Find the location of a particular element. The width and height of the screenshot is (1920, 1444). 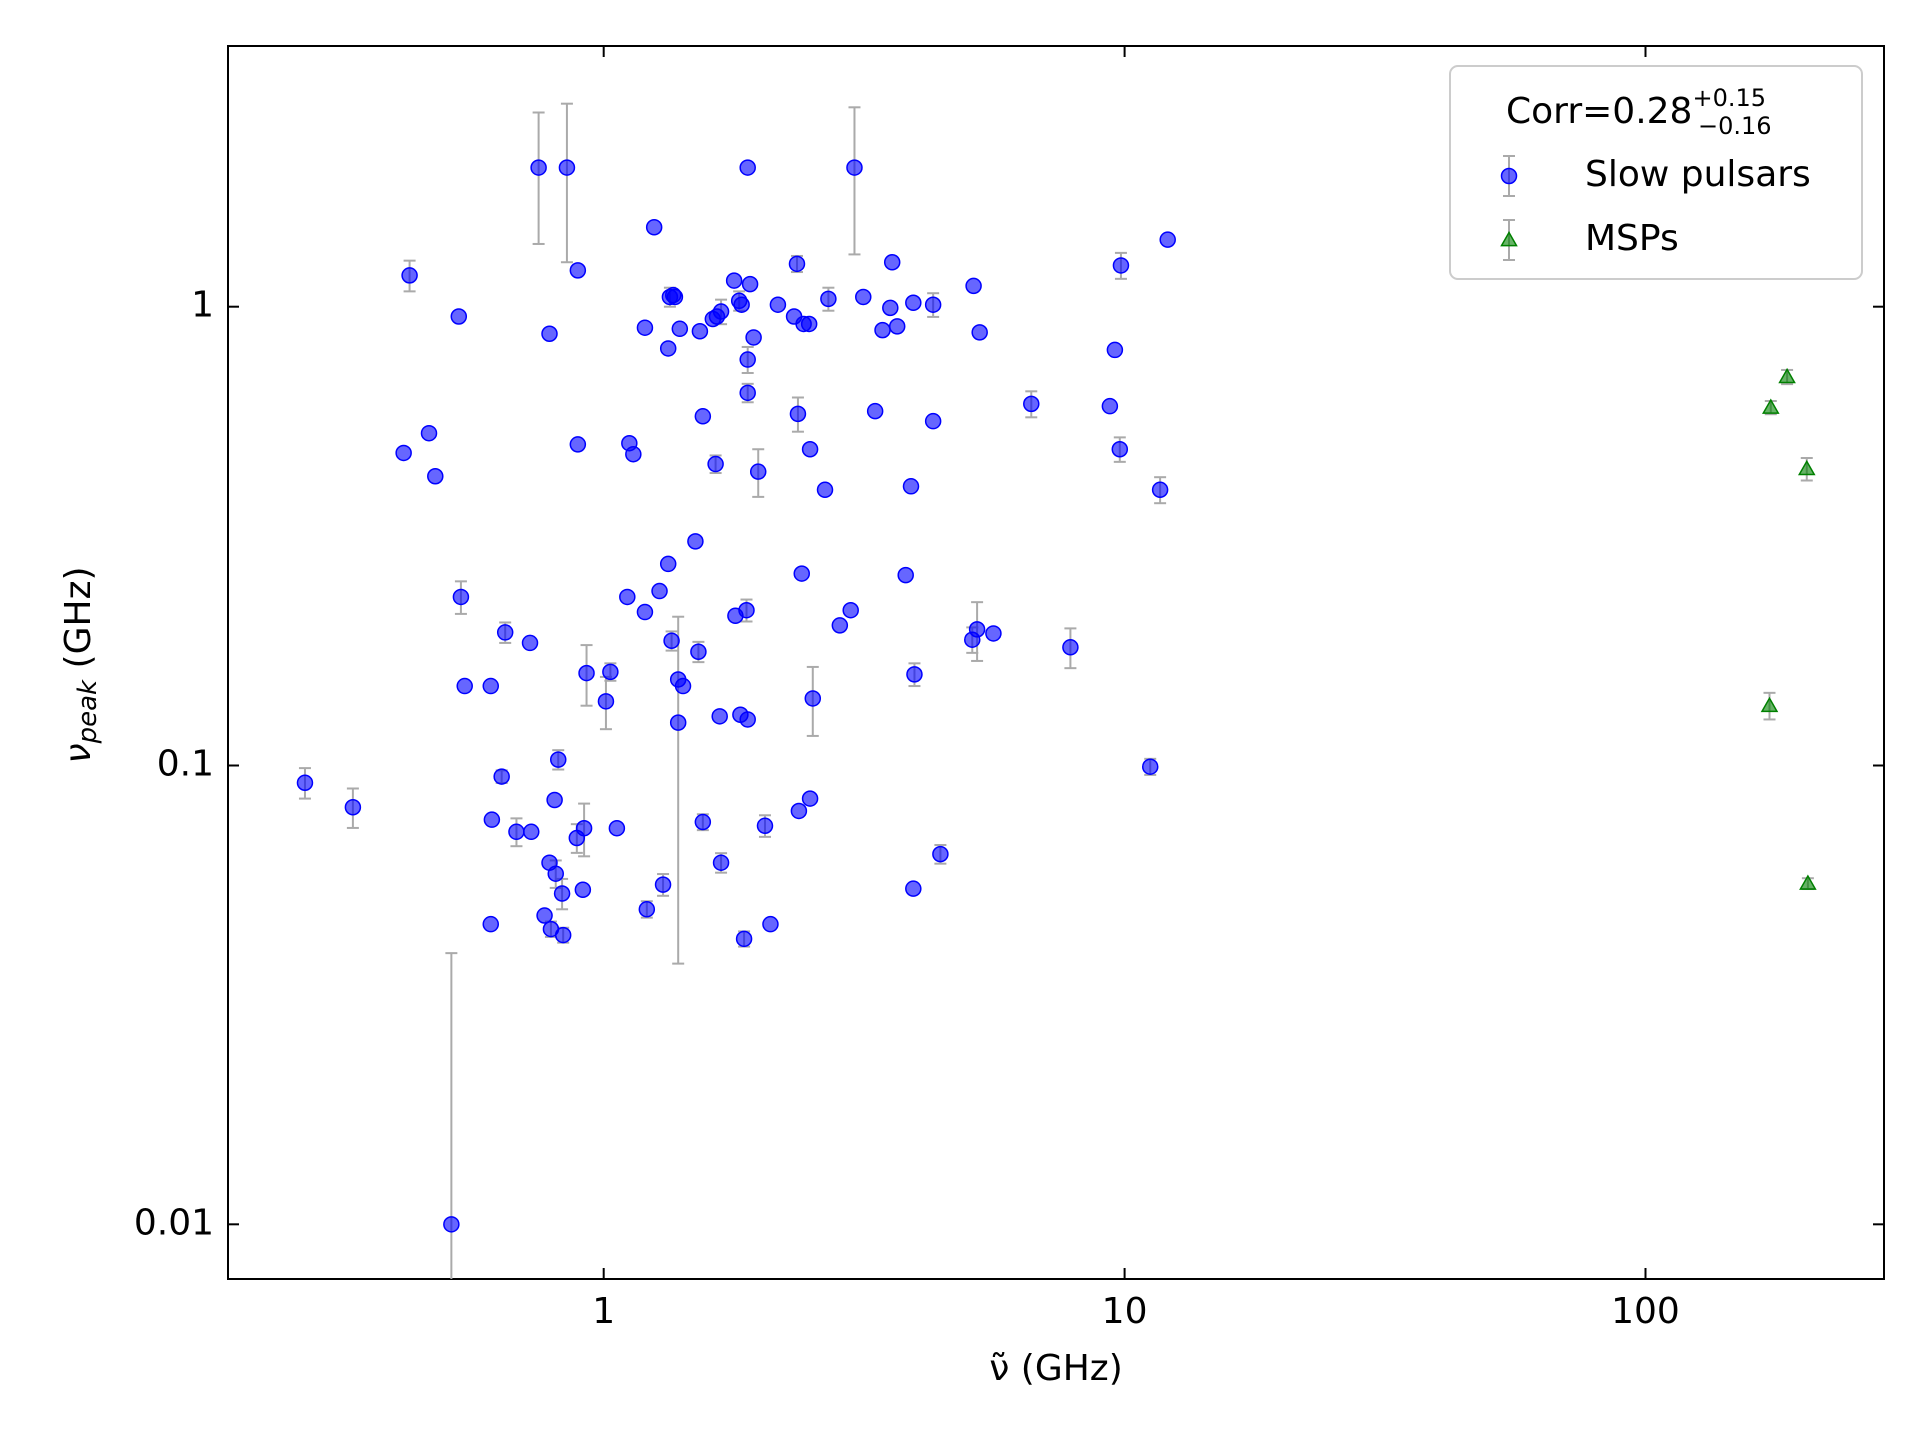

x-tick-label: 10 is located at coordinates (1125, 1311).